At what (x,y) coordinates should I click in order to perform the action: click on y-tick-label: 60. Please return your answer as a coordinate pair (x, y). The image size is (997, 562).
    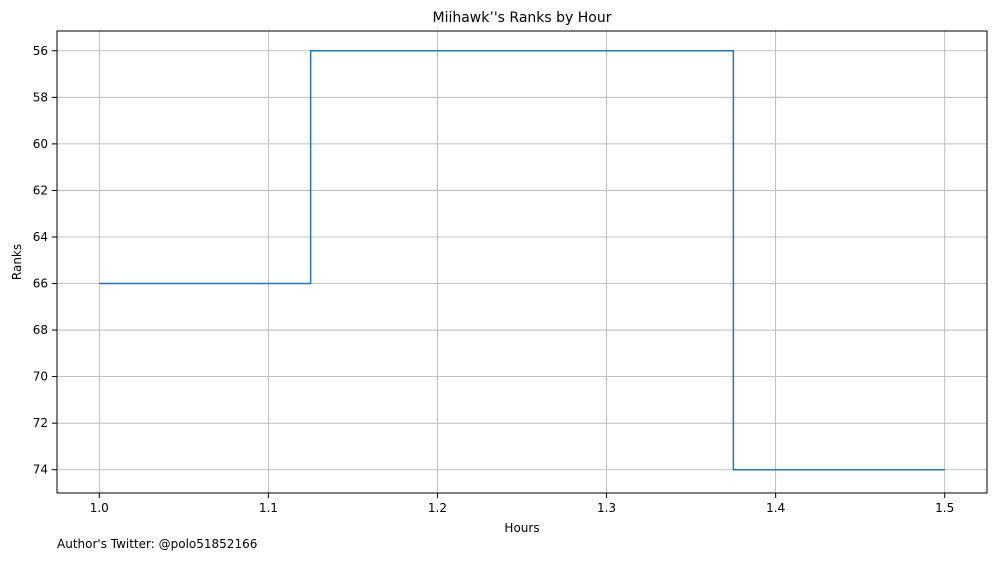
    Looking at the image, I should click on (40, 144).